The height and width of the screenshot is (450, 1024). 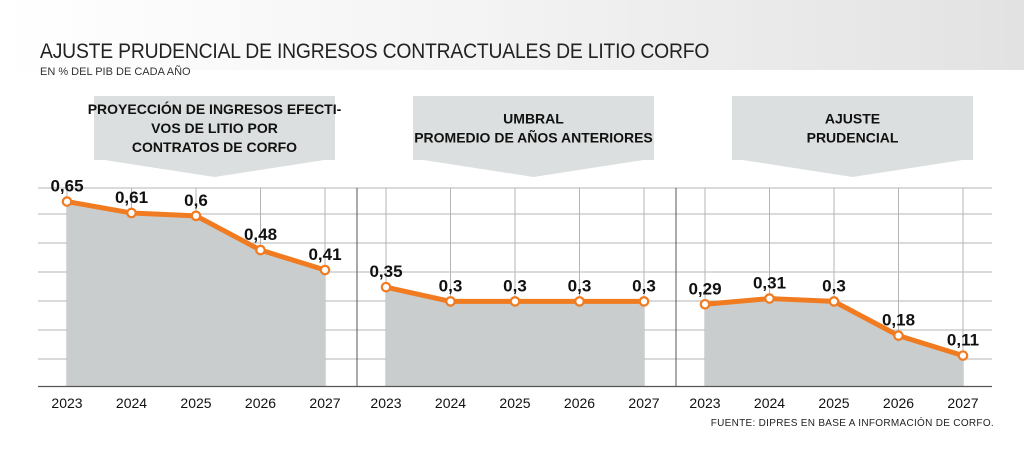 What do you see at coordinates (451, 285) in the screenshot?
I see `data-label-2-2: 0,3` at bounding box center [451, 285].